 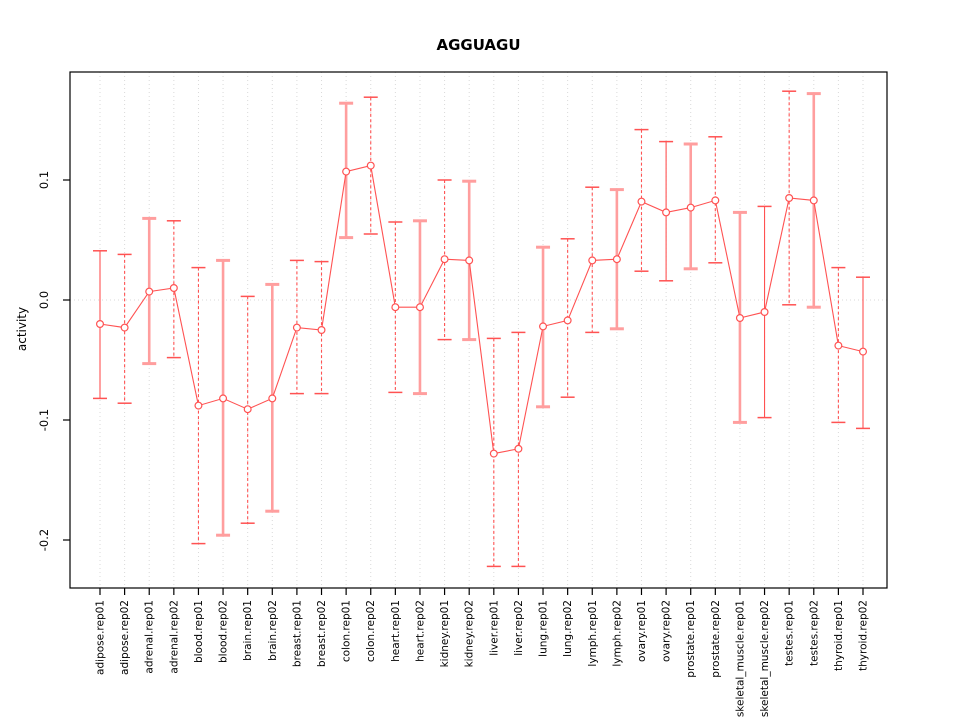 What do you see at coordinates (150, 637) in the screenshot?
I see `x-tick-label: adrenal.rep01` at bounding box center [150, 637].